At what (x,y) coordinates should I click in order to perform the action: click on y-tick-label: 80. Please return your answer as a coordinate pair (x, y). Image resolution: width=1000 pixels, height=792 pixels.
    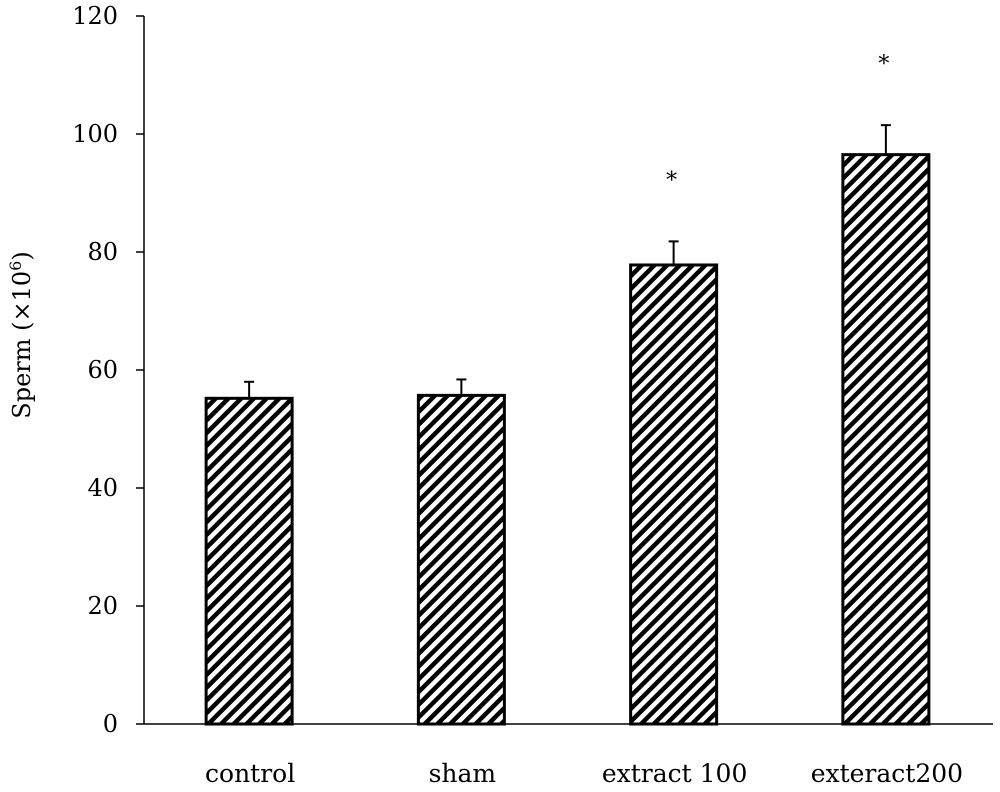
    Looking at the image, I should click on (102, 252).